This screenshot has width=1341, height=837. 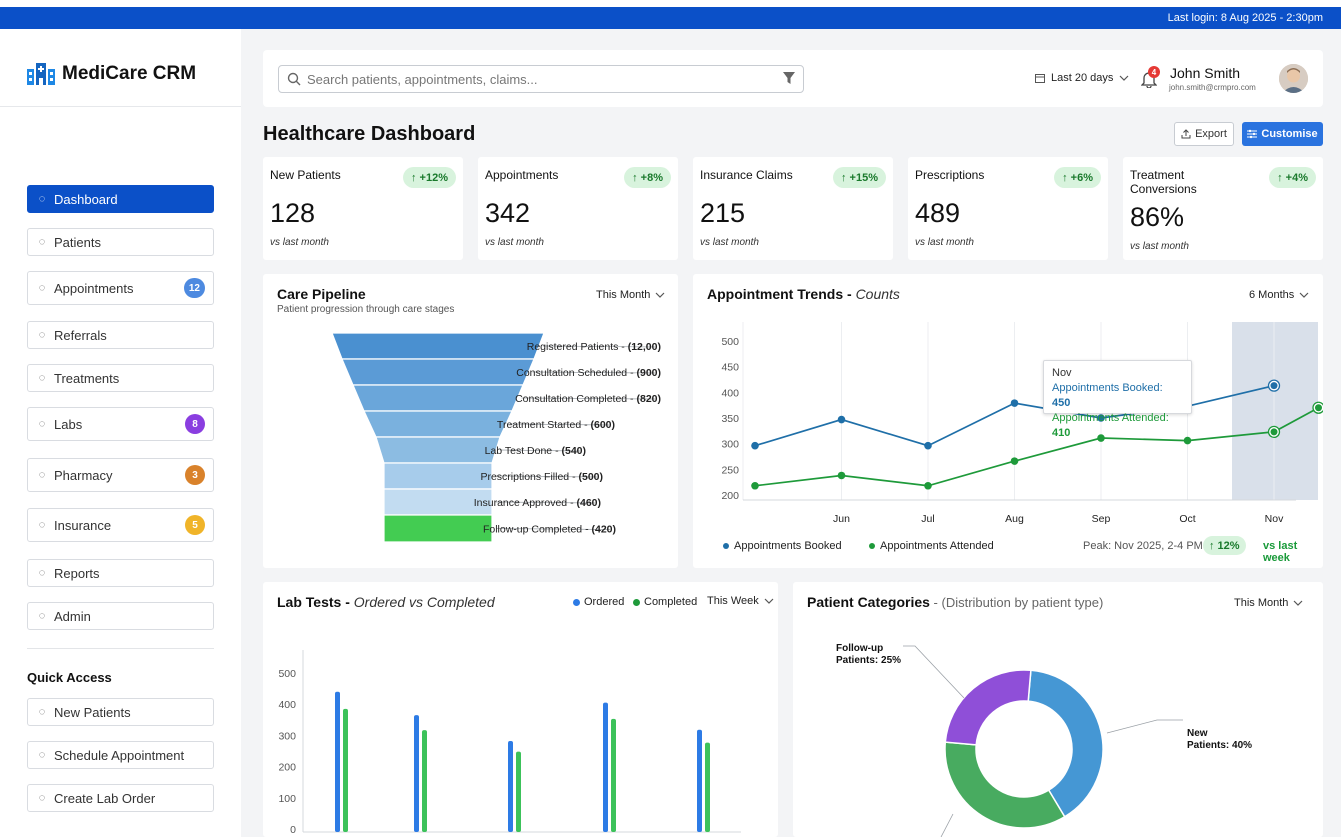 What do you see at coordinates (602, 425) in the screenshot?
I see `funnel-stage-value: (600)` at bounding box center [602, 425].